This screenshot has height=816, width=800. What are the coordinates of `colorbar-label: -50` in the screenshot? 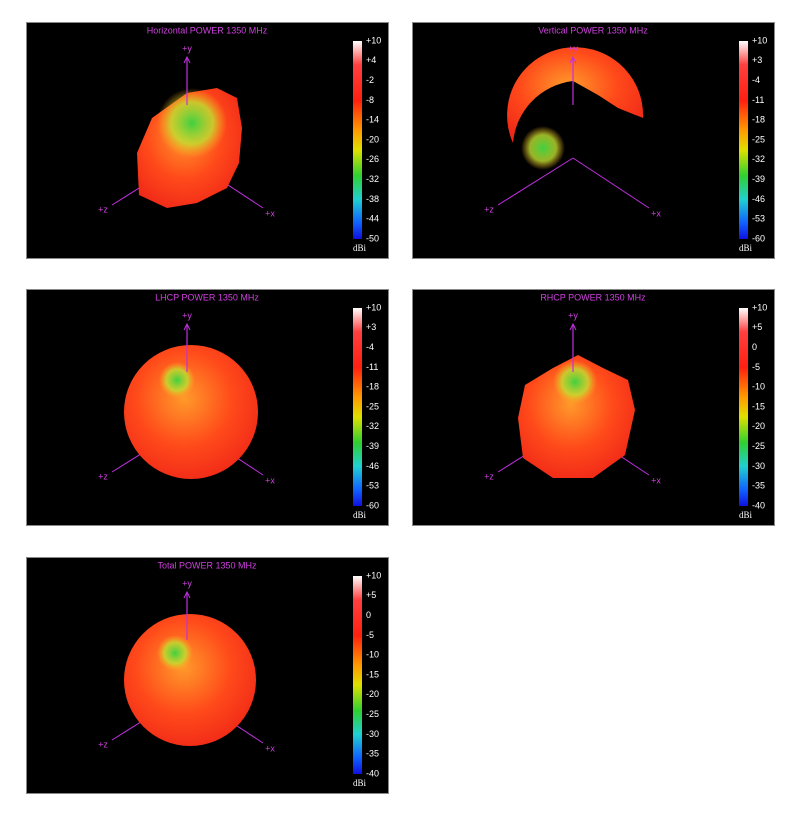 It's located at (372, 238).